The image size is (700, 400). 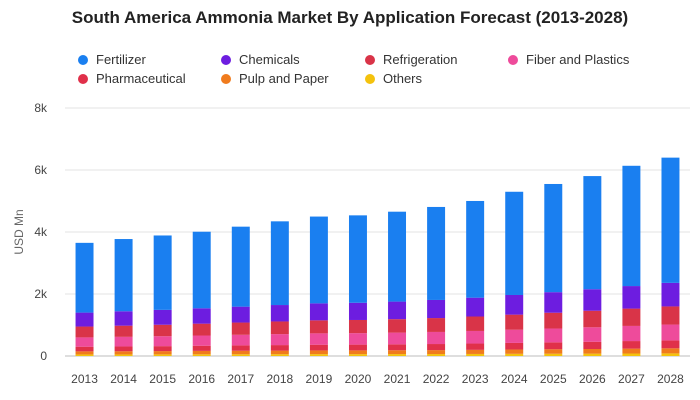 I want to click on bar-stack-2017, so click(x=240, y=291).